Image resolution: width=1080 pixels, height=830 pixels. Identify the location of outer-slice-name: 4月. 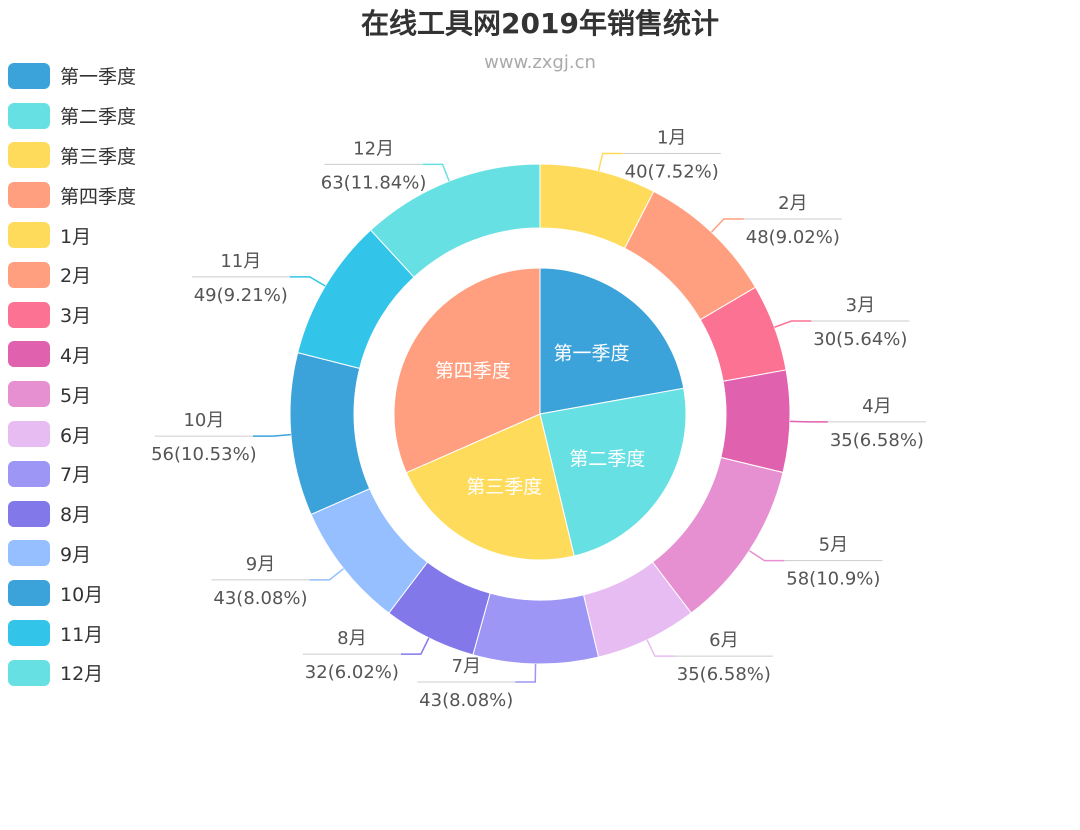
(876, 406).